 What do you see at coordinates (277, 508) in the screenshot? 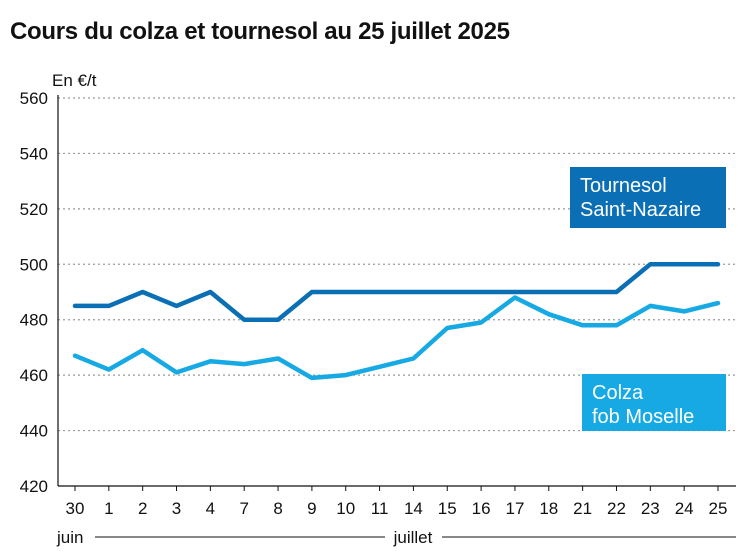
I see `x-tick-label-8: 8` at bounding box center [277, 508].